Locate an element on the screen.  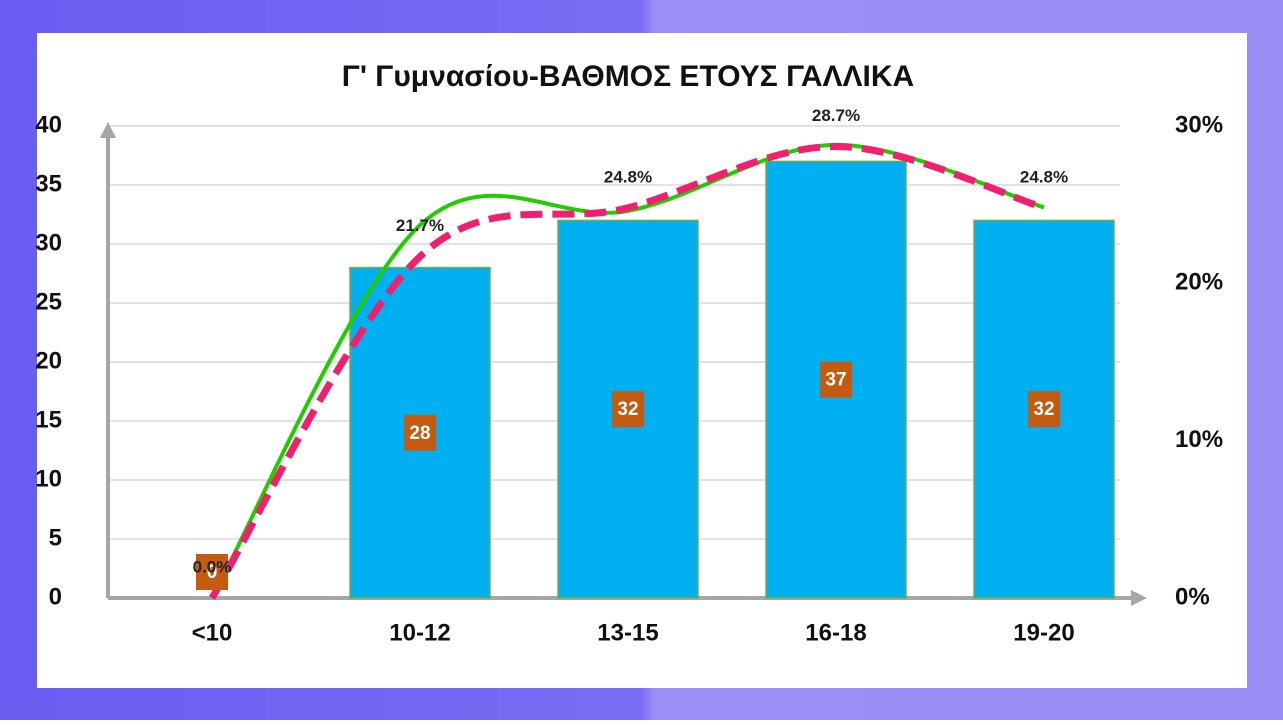
data-label: 28 is located at coordinates (419, 433).